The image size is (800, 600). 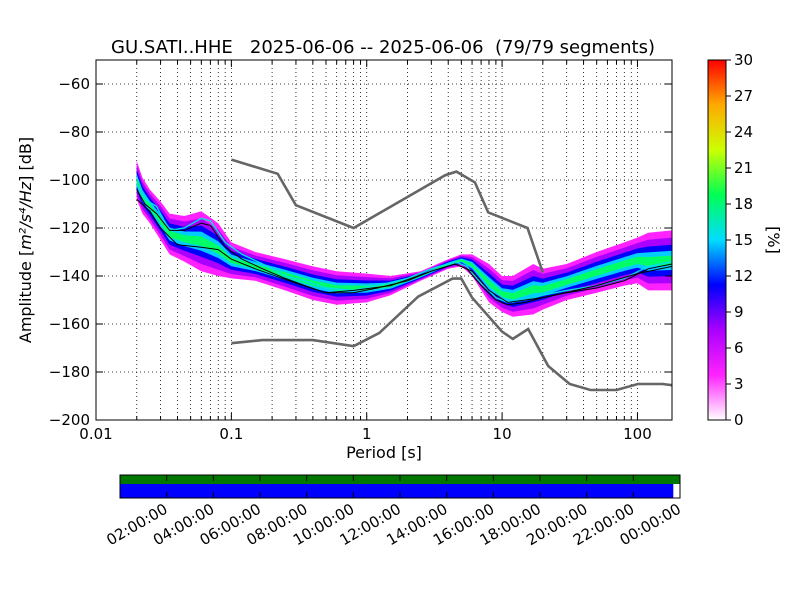 What do you see at coordinates (717, 240) in the screenshot?
I see `colorbar-gradient` at bounding box center [717, 240].